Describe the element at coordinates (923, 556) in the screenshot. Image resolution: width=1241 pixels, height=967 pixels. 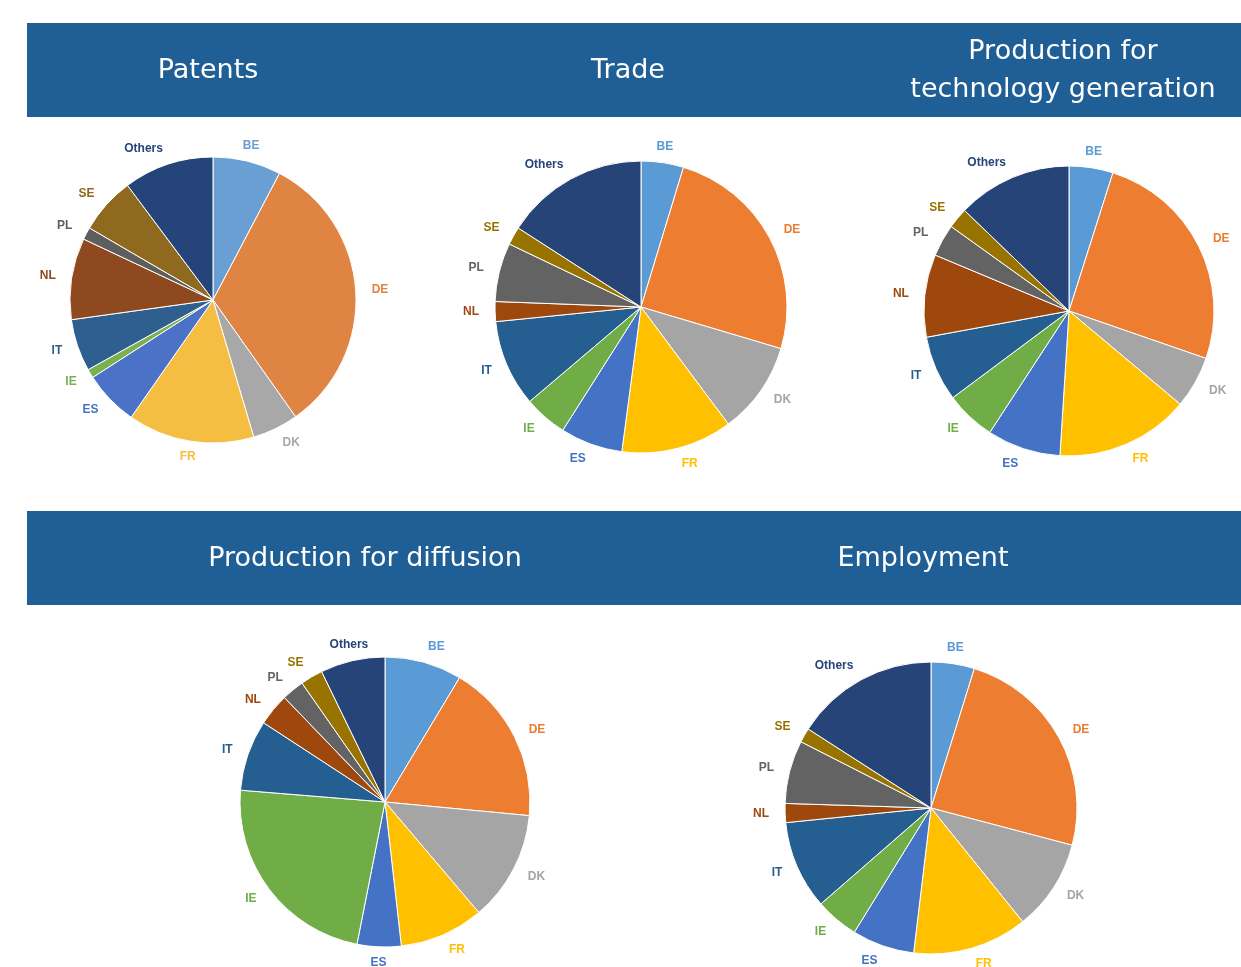
I see `chart-title: Employment` at that location.